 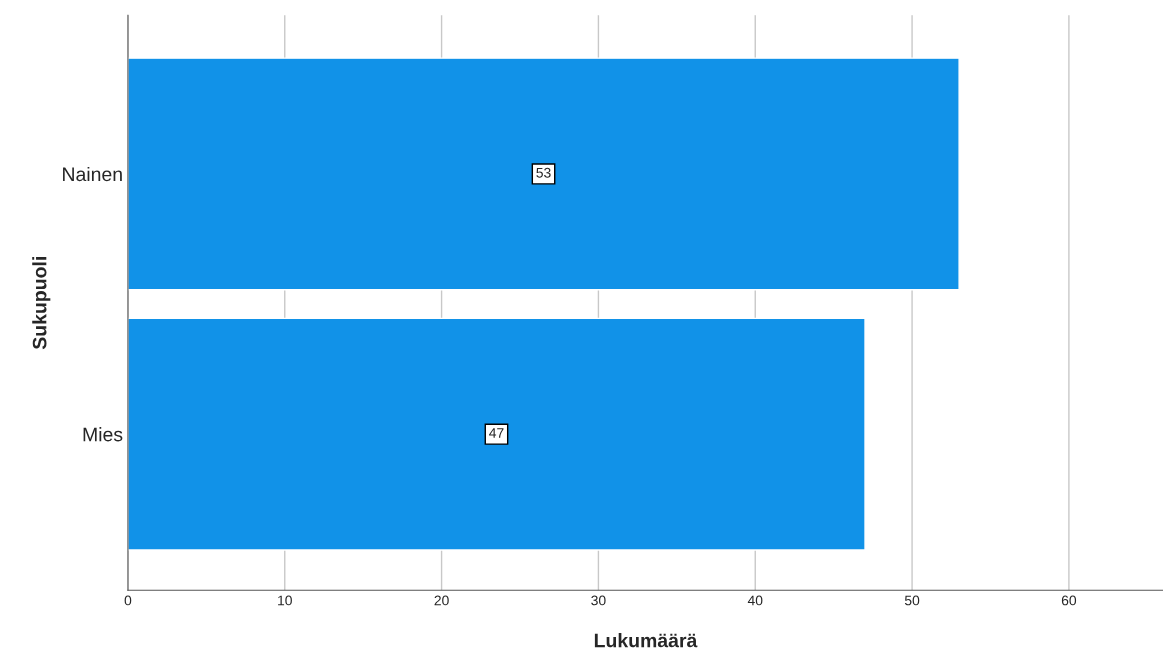 I want to click on y-tick-label: Mies, so click(x=103, y=434).